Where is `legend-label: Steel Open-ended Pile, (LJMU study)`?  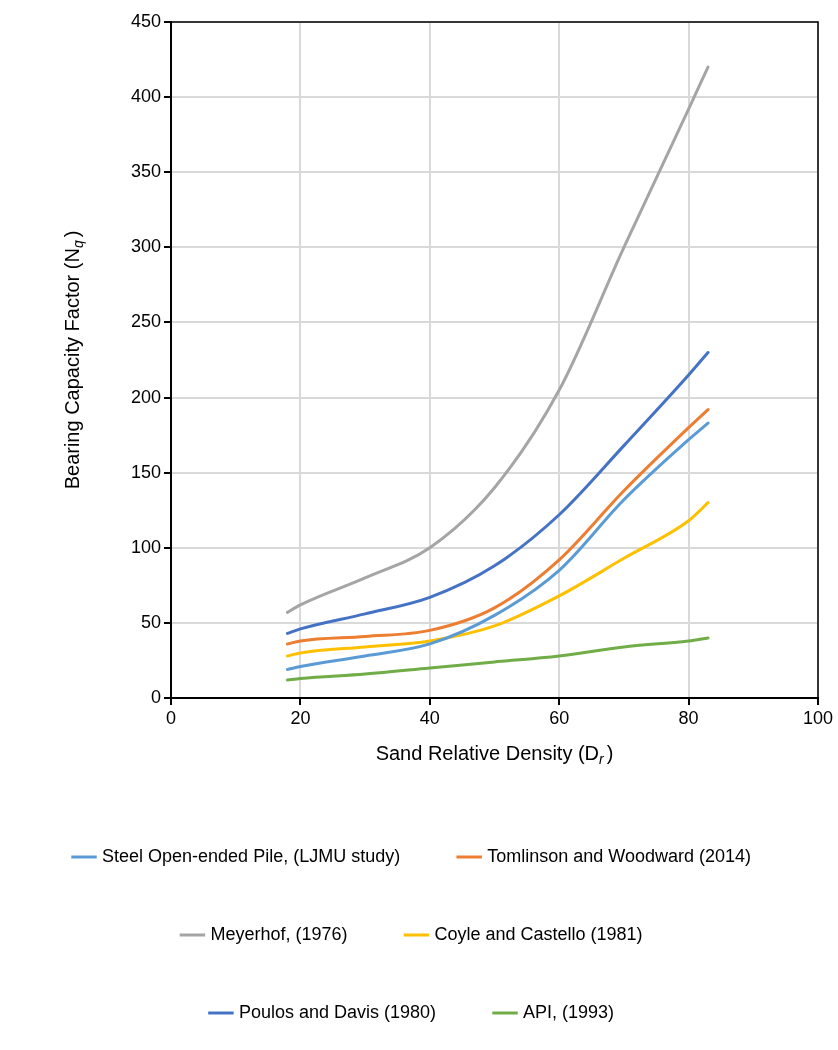 legend-label: Steel Open-ended Pile, (LJMU study) is located at coordinates (251, 855).